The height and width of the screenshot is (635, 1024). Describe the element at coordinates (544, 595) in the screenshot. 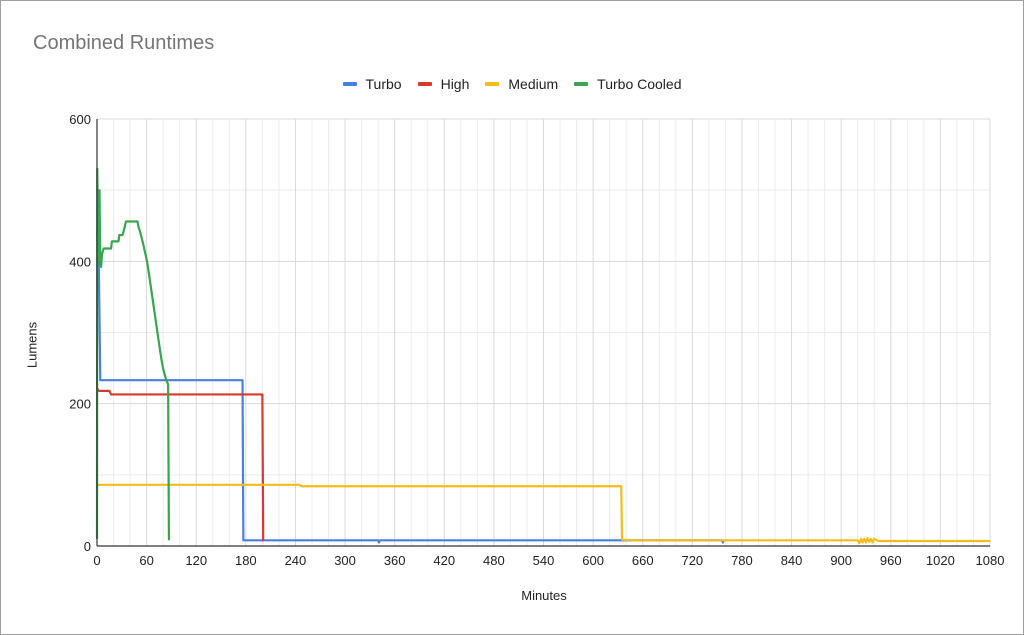

I see `x-axis-label: Minutes` at that location.